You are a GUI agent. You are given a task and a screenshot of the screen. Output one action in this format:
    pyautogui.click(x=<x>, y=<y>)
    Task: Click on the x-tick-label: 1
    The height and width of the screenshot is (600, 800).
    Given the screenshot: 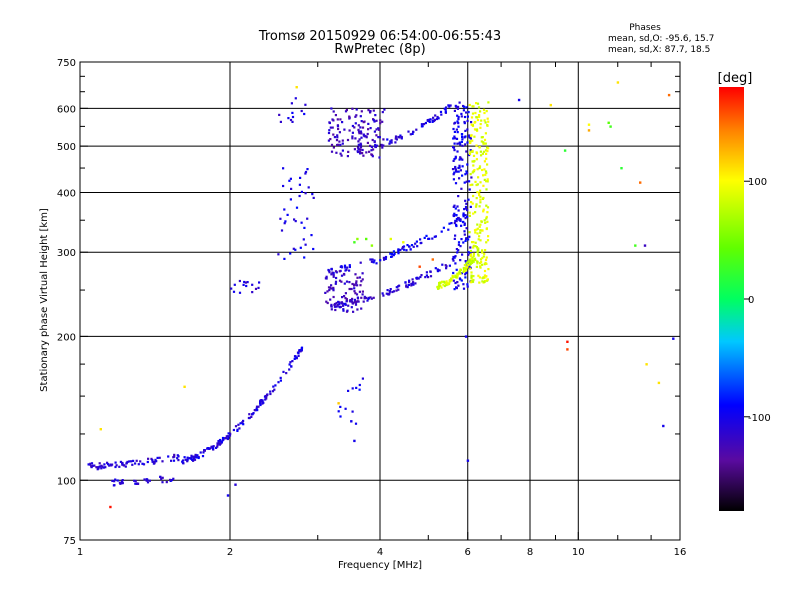 What is the action you would take?
    pyautogui.click(x=80, y=552)
    